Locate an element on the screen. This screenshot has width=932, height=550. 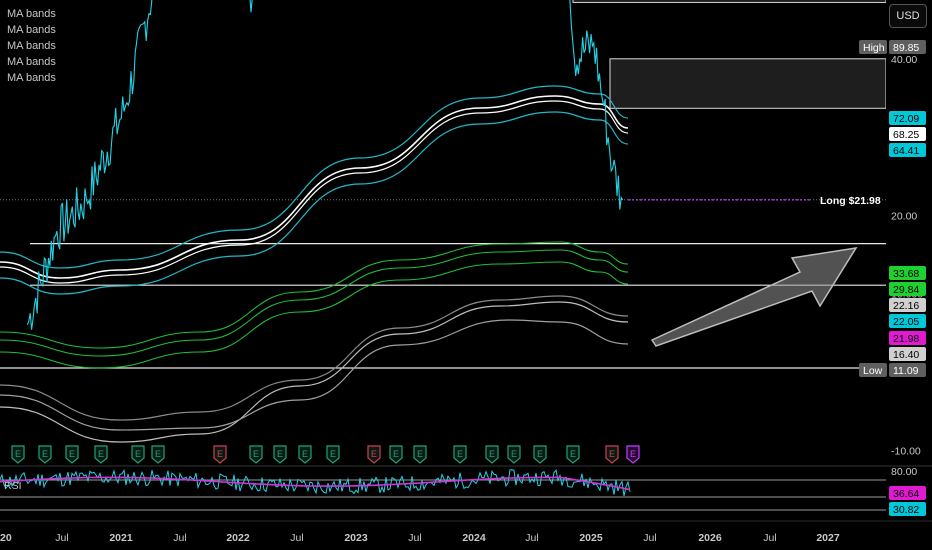
price-label-value: 16.40 is located at coordinates (906, 355).